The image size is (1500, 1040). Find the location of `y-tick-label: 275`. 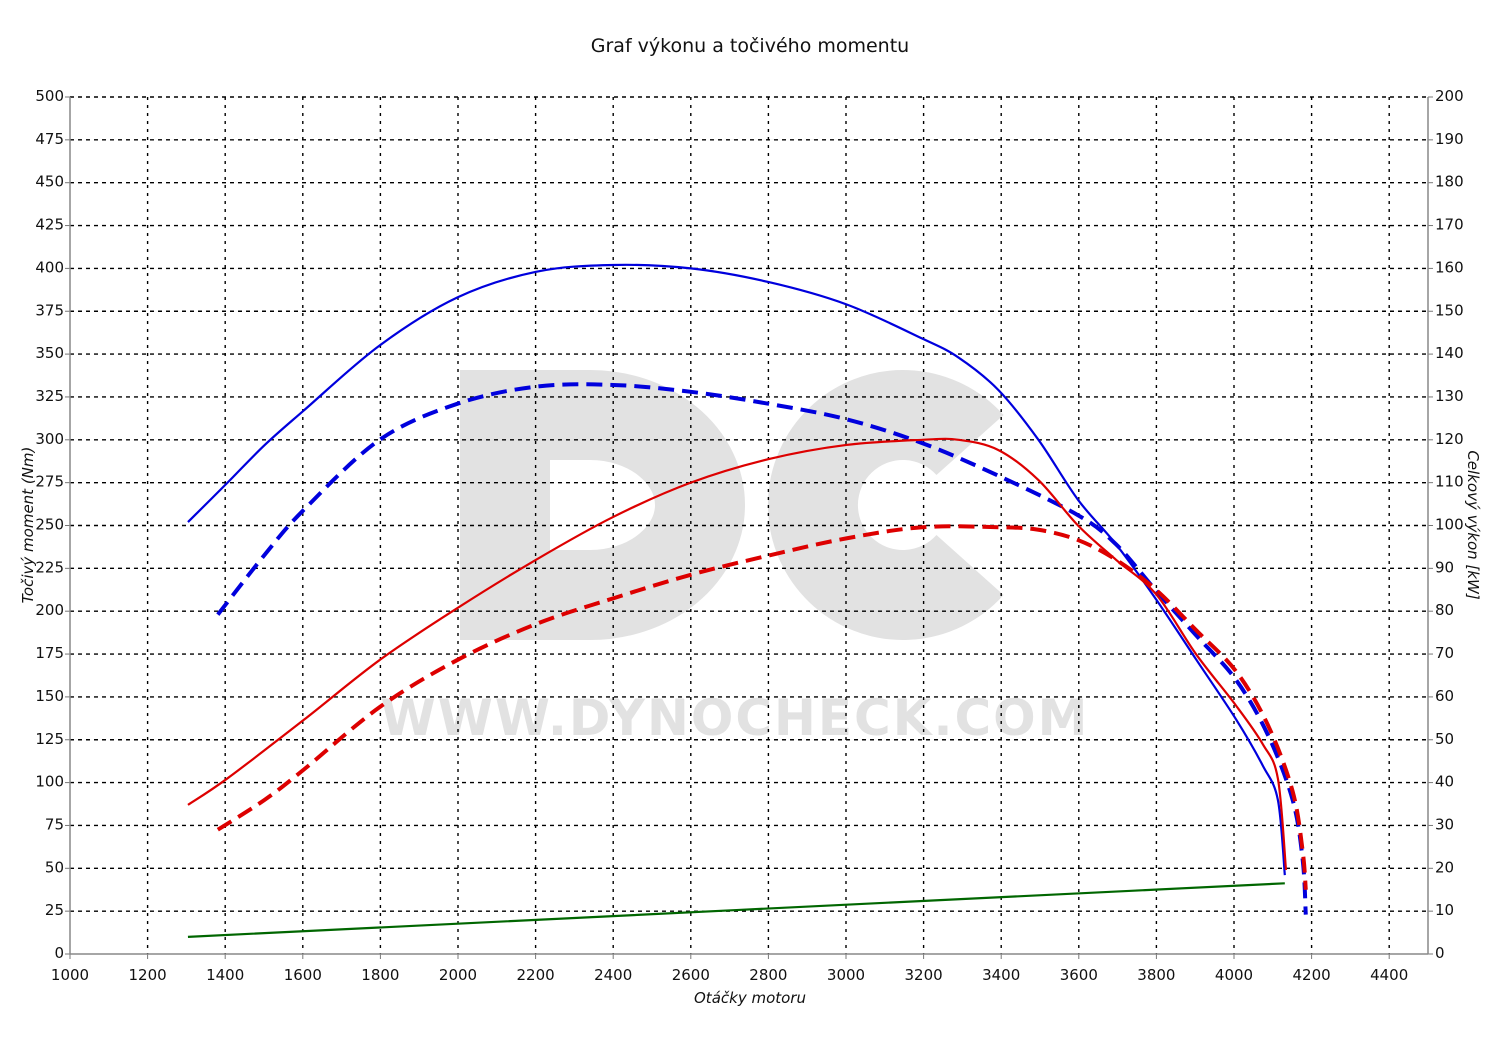

y-tick-label: 275 is located at coordinates (49, 482).